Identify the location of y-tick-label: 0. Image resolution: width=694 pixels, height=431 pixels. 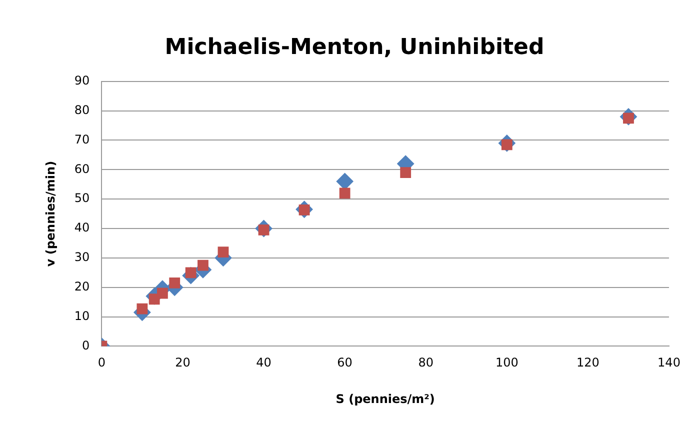
(86, 345).